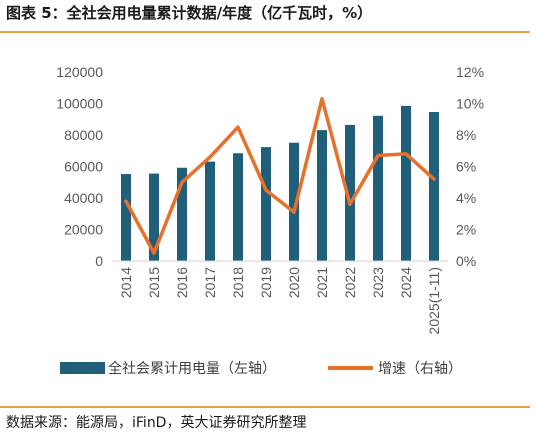 The width and height of the screenshot is (536, 441). I want to click on x-tick-label: 2018, so click(238, 282).